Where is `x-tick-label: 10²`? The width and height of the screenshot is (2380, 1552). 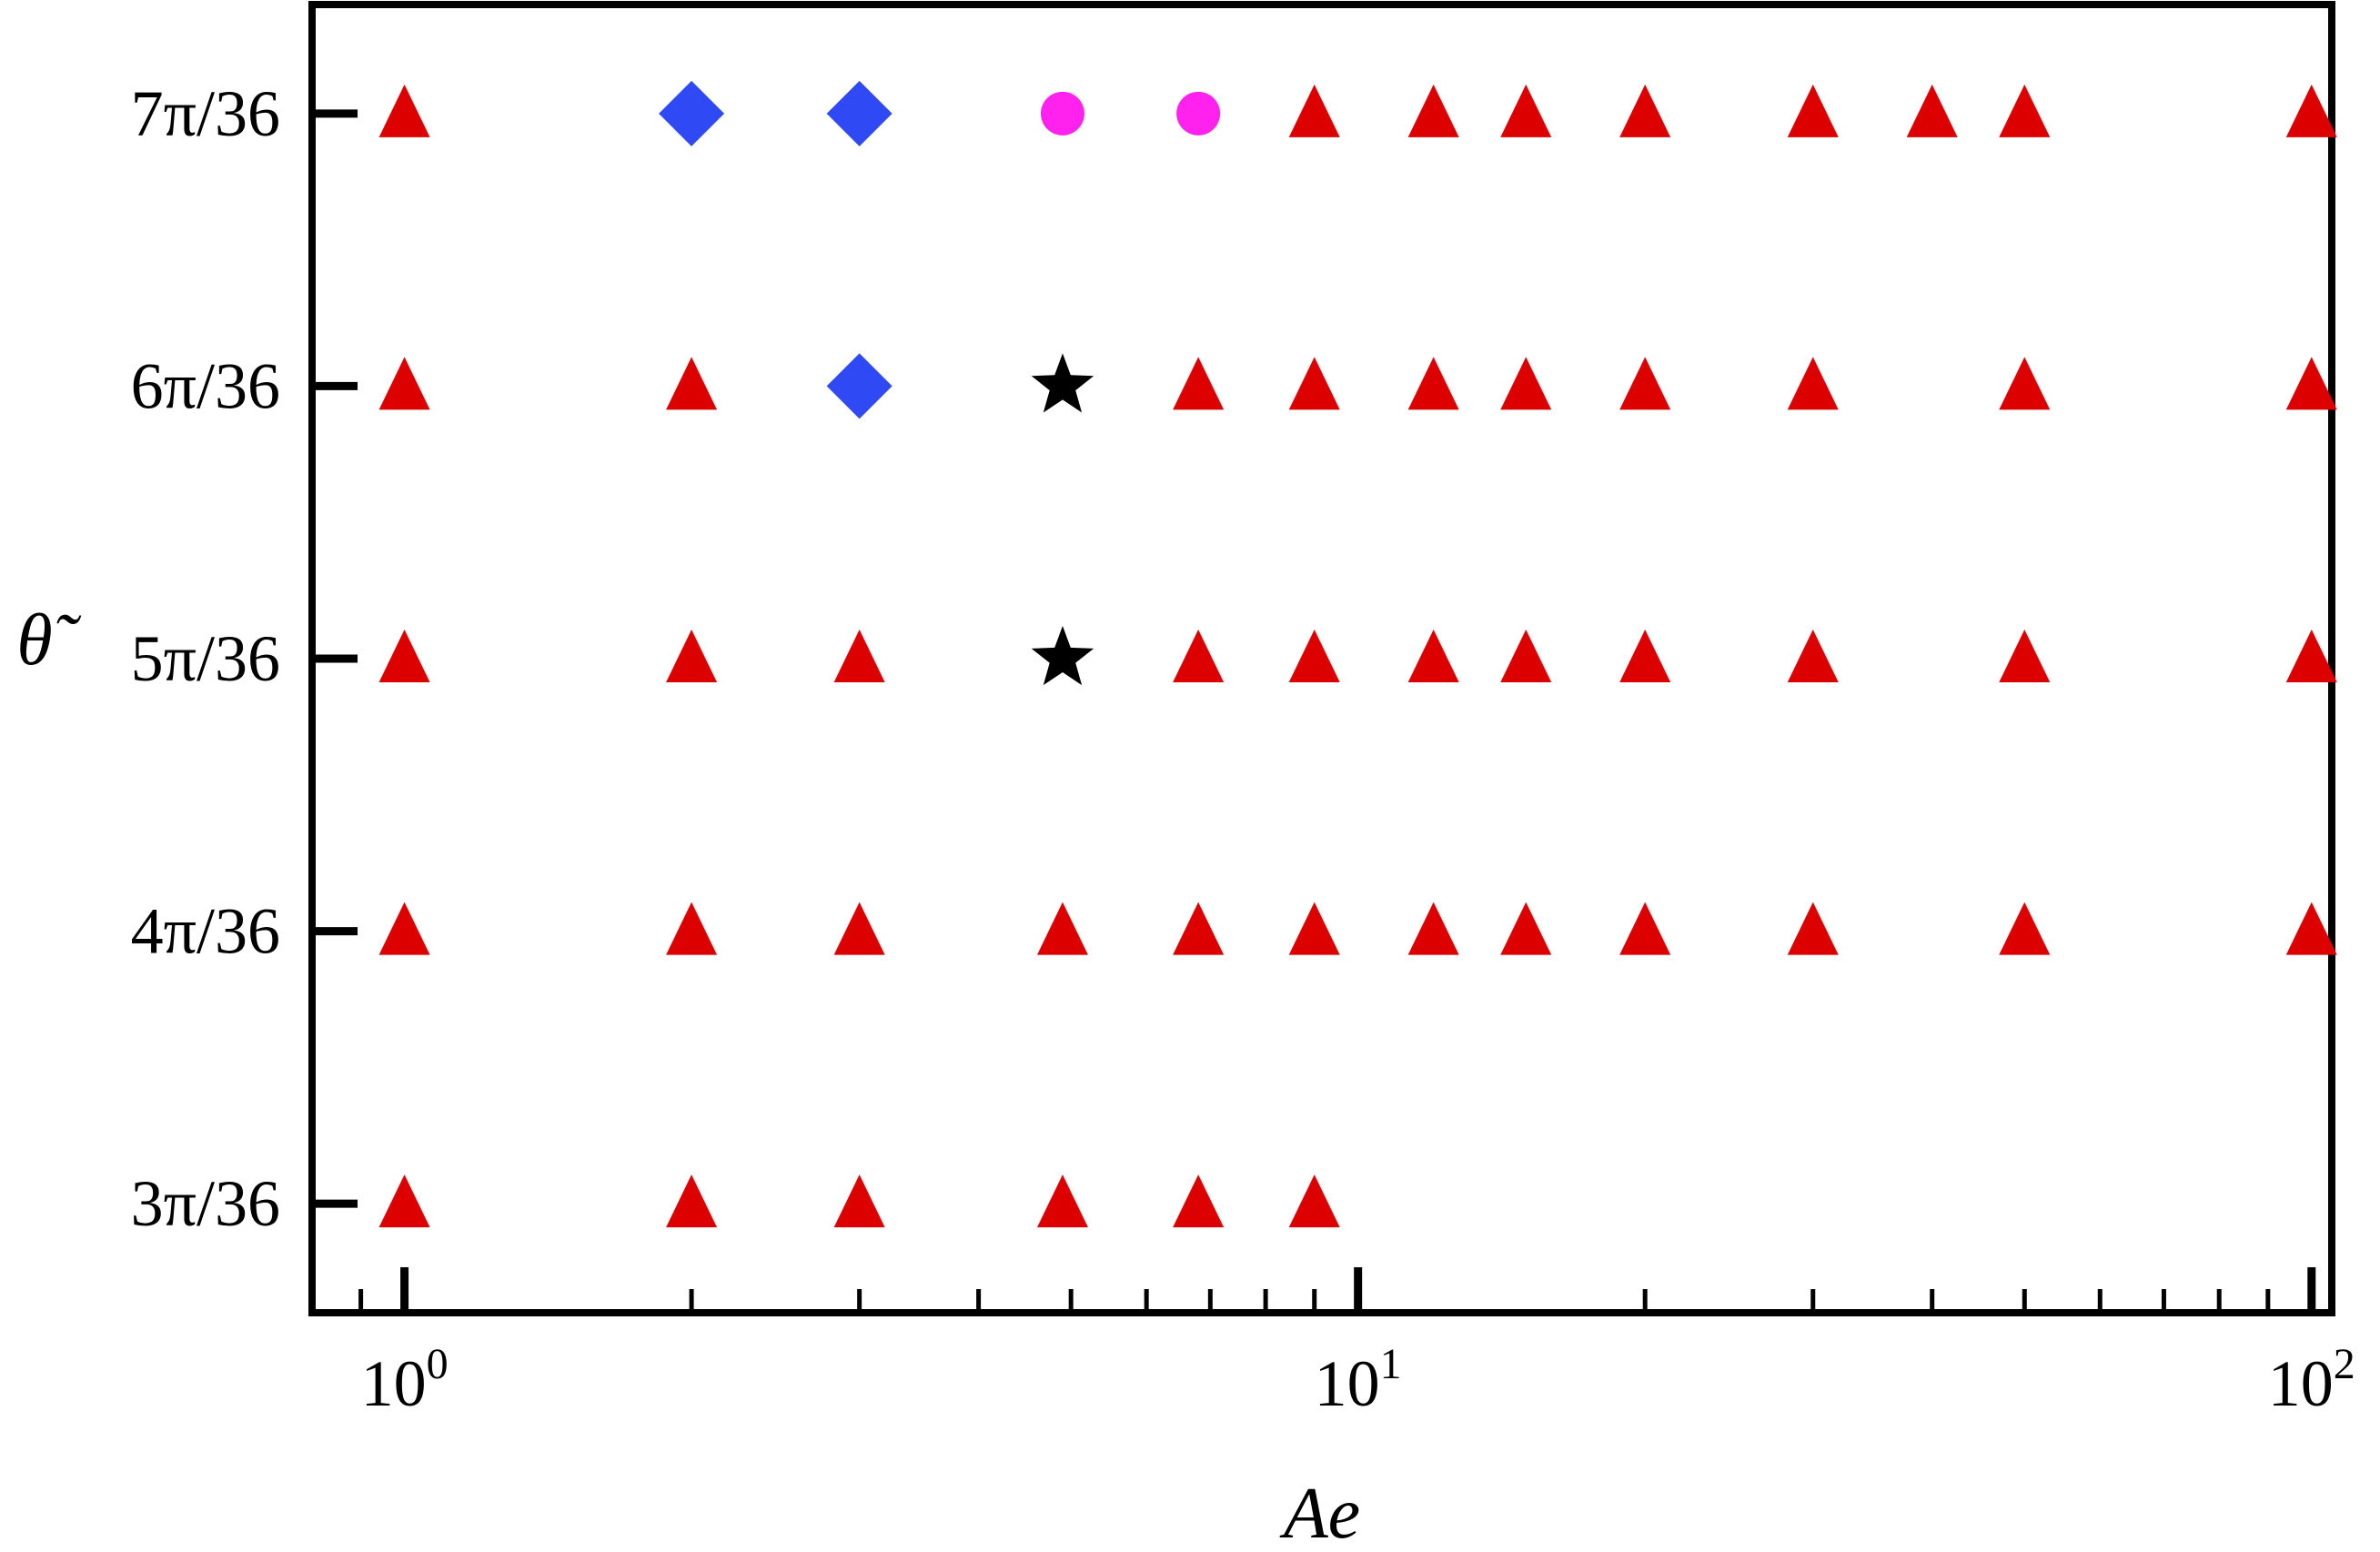 x-tick-label: 10² is located at coordinates (2311, 1380).